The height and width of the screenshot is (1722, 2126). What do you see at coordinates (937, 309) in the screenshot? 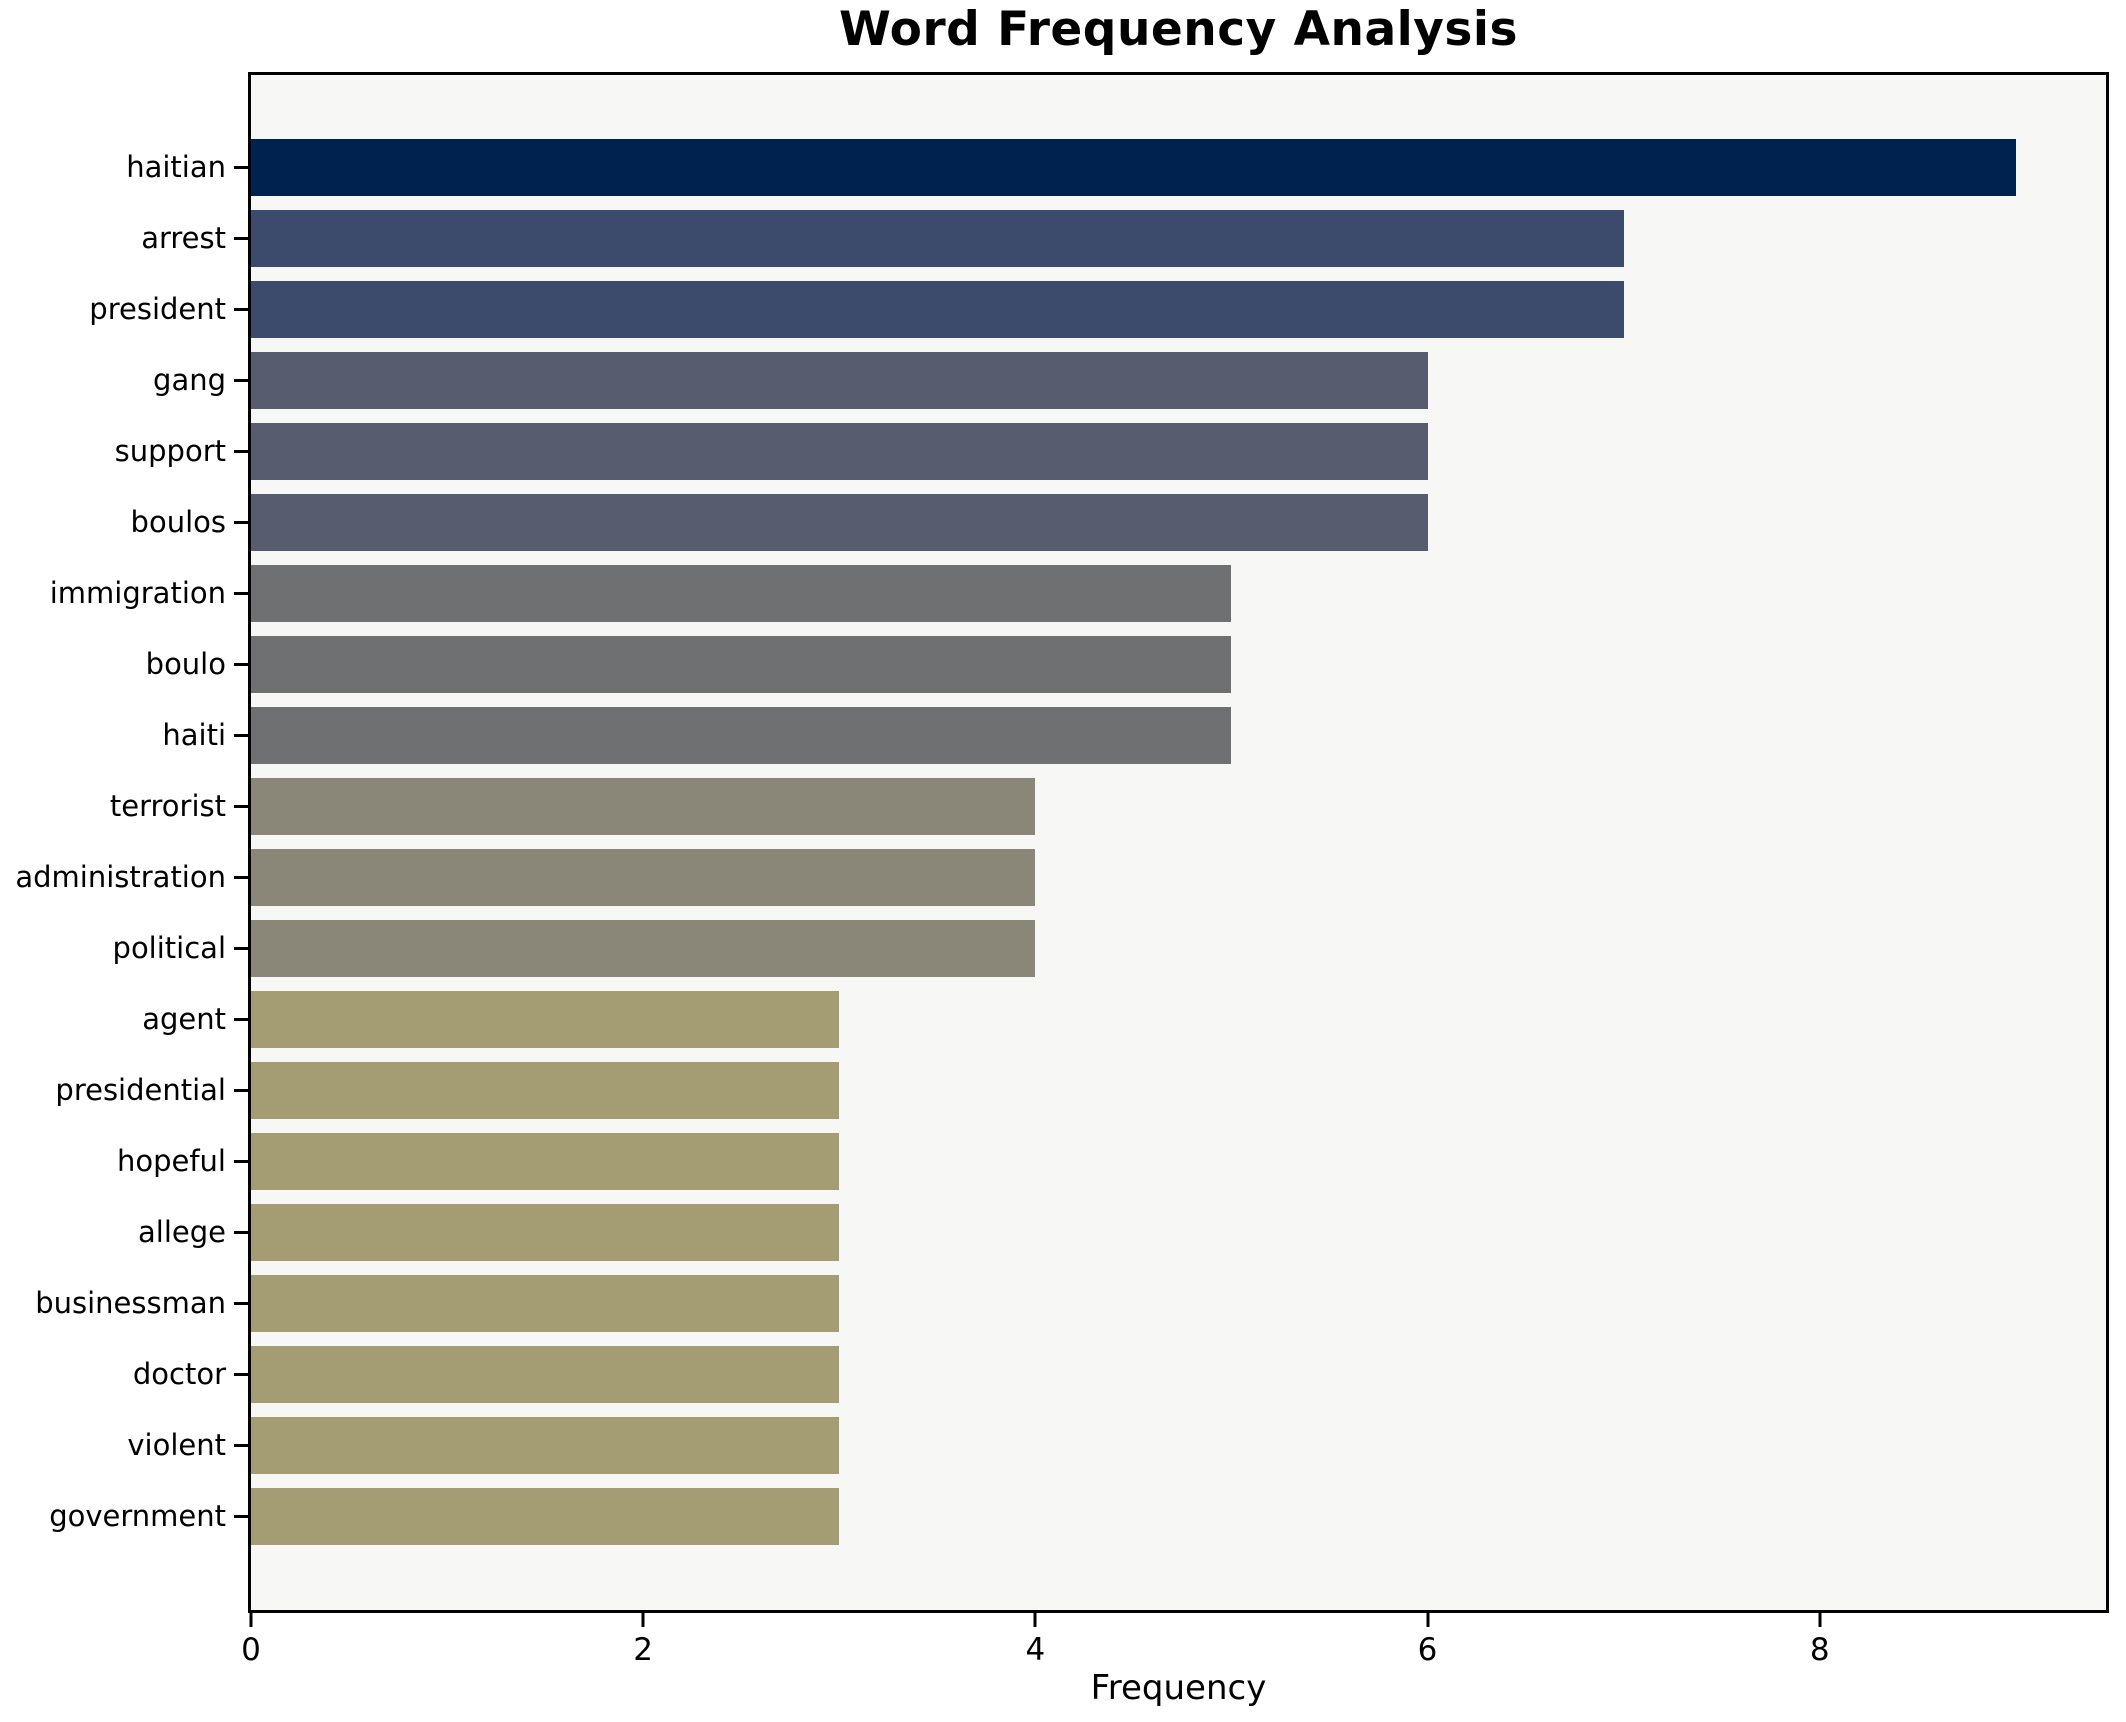
I see `bar-president` at bounding box center [937, 309].